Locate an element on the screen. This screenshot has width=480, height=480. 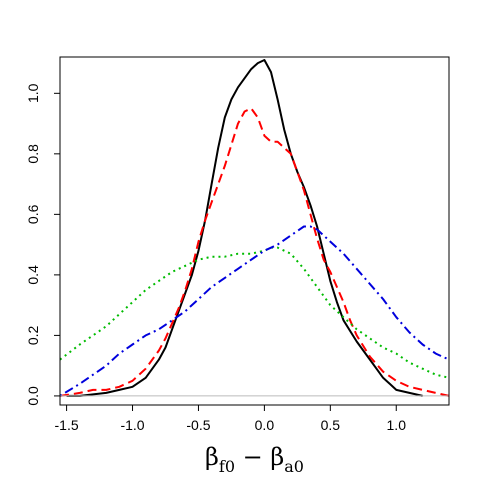
x-label-sub-2: a0 is located at coordinates (294, 466).